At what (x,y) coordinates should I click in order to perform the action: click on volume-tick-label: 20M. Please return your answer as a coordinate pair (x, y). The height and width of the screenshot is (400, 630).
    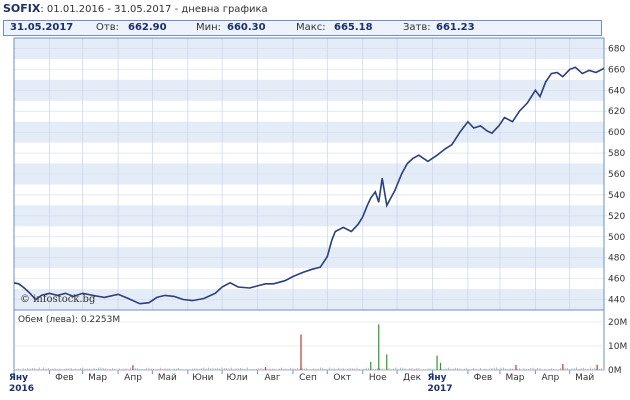
    Looking at the image, I should click on (617, 323).